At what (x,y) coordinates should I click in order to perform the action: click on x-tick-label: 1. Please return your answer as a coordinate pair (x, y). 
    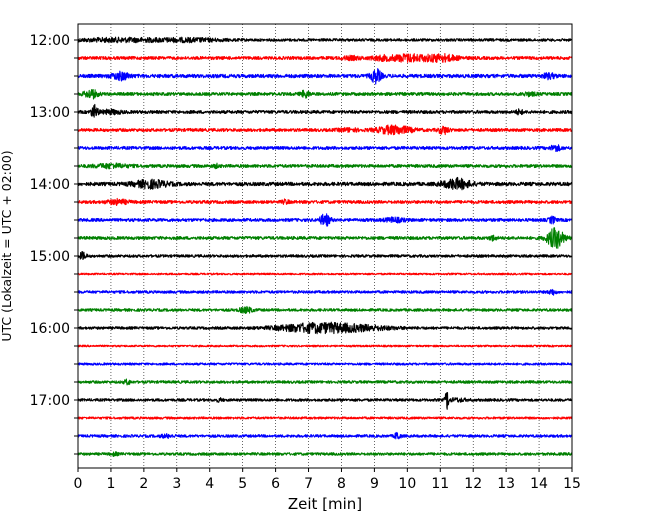
    Looking at the image, I should click on (110, 484).